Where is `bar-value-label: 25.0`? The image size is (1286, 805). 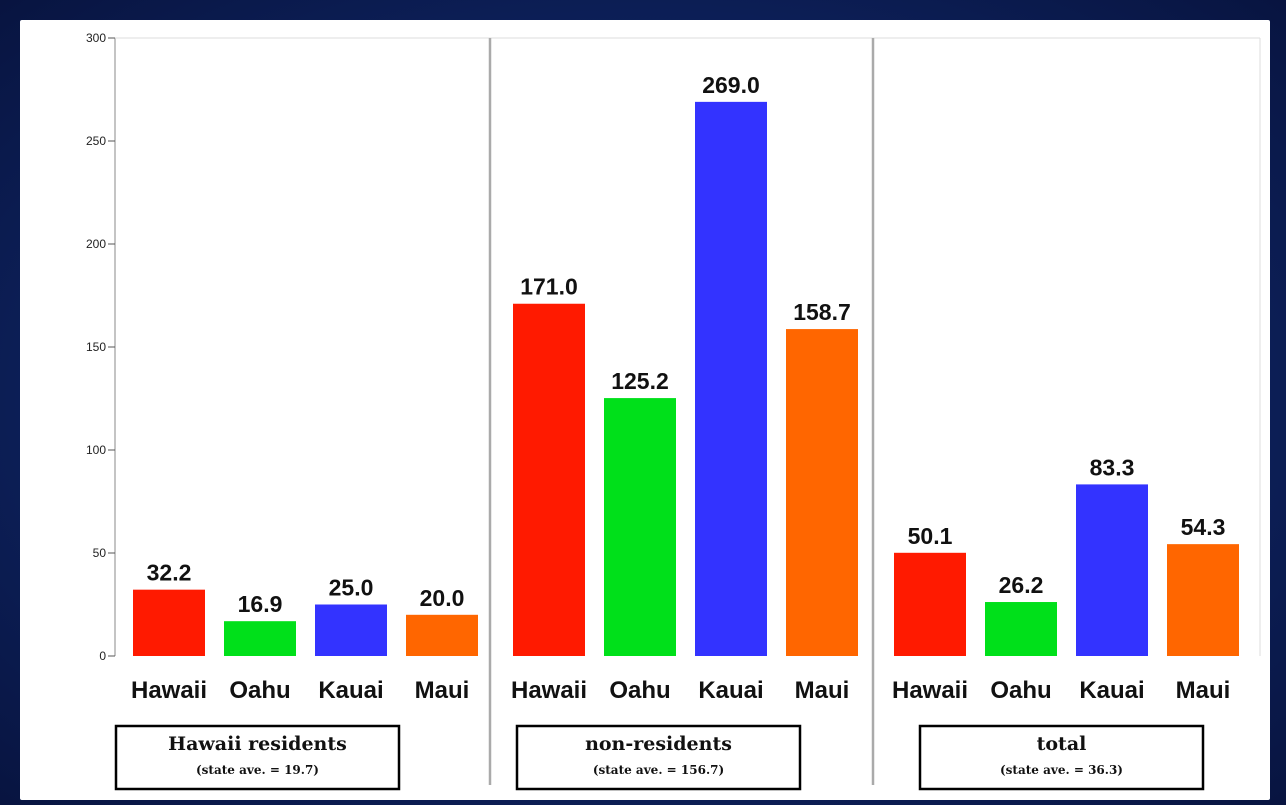 bar-value-label: 25.0 is located at coordinates (351, 588).